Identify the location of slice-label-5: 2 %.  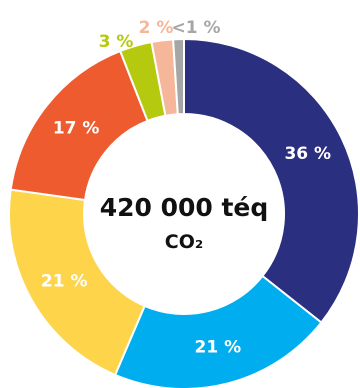
(156, 28).